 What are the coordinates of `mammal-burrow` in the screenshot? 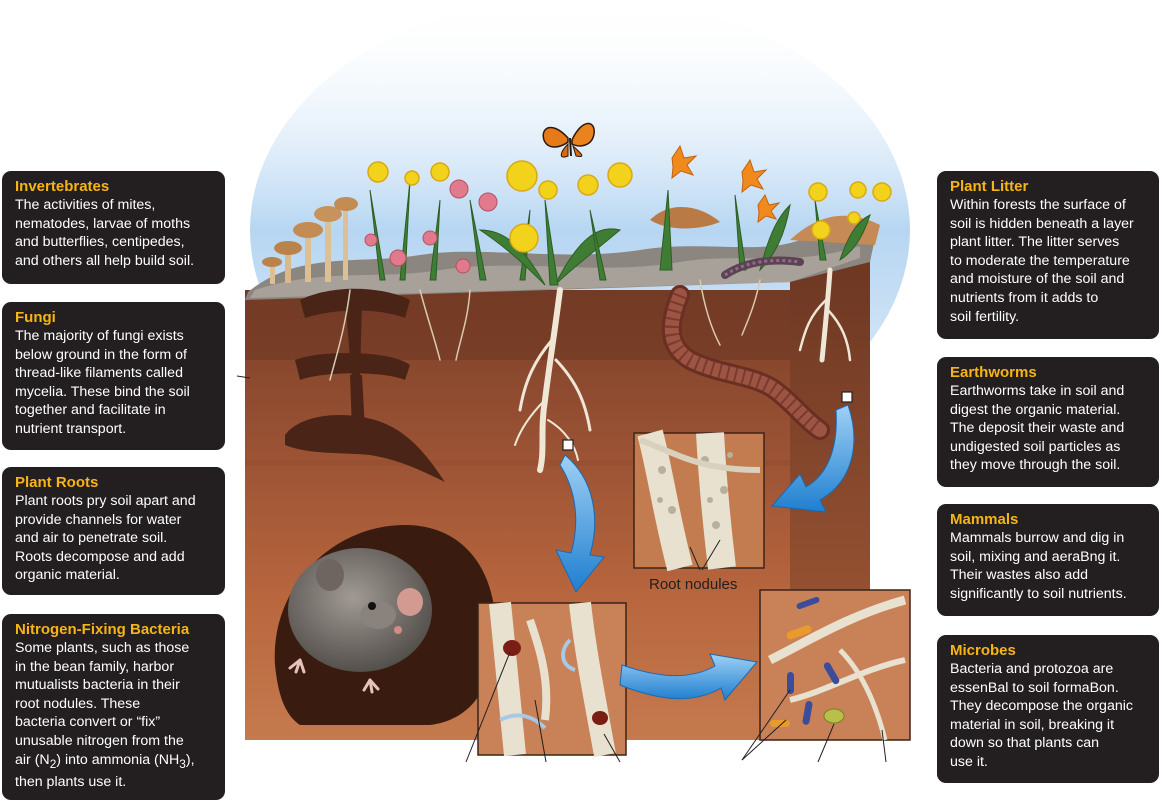 It's located at (385, 625).